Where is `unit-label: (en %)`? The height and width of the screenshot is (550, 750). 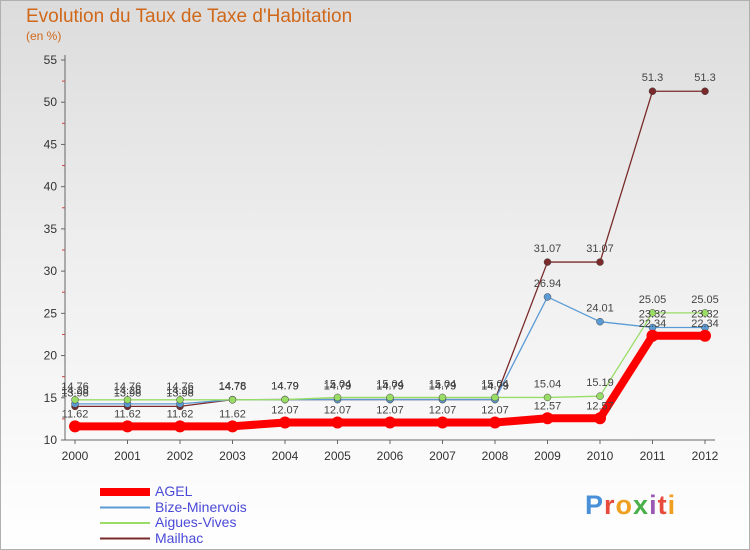 unit-label: (en %) is located at coordinates (44, 36).